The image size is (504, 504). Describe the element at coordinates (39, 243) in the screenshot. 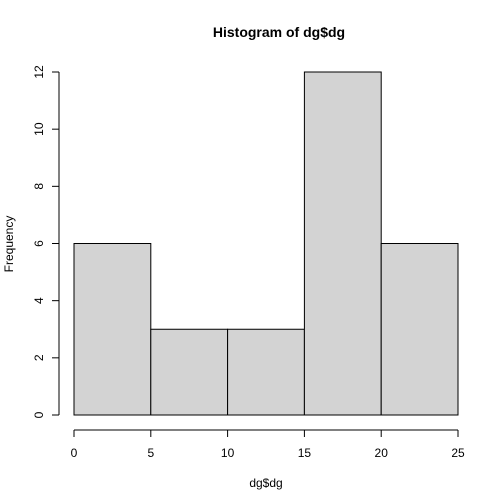

I see `y-tick-label-3: 6` at that location.